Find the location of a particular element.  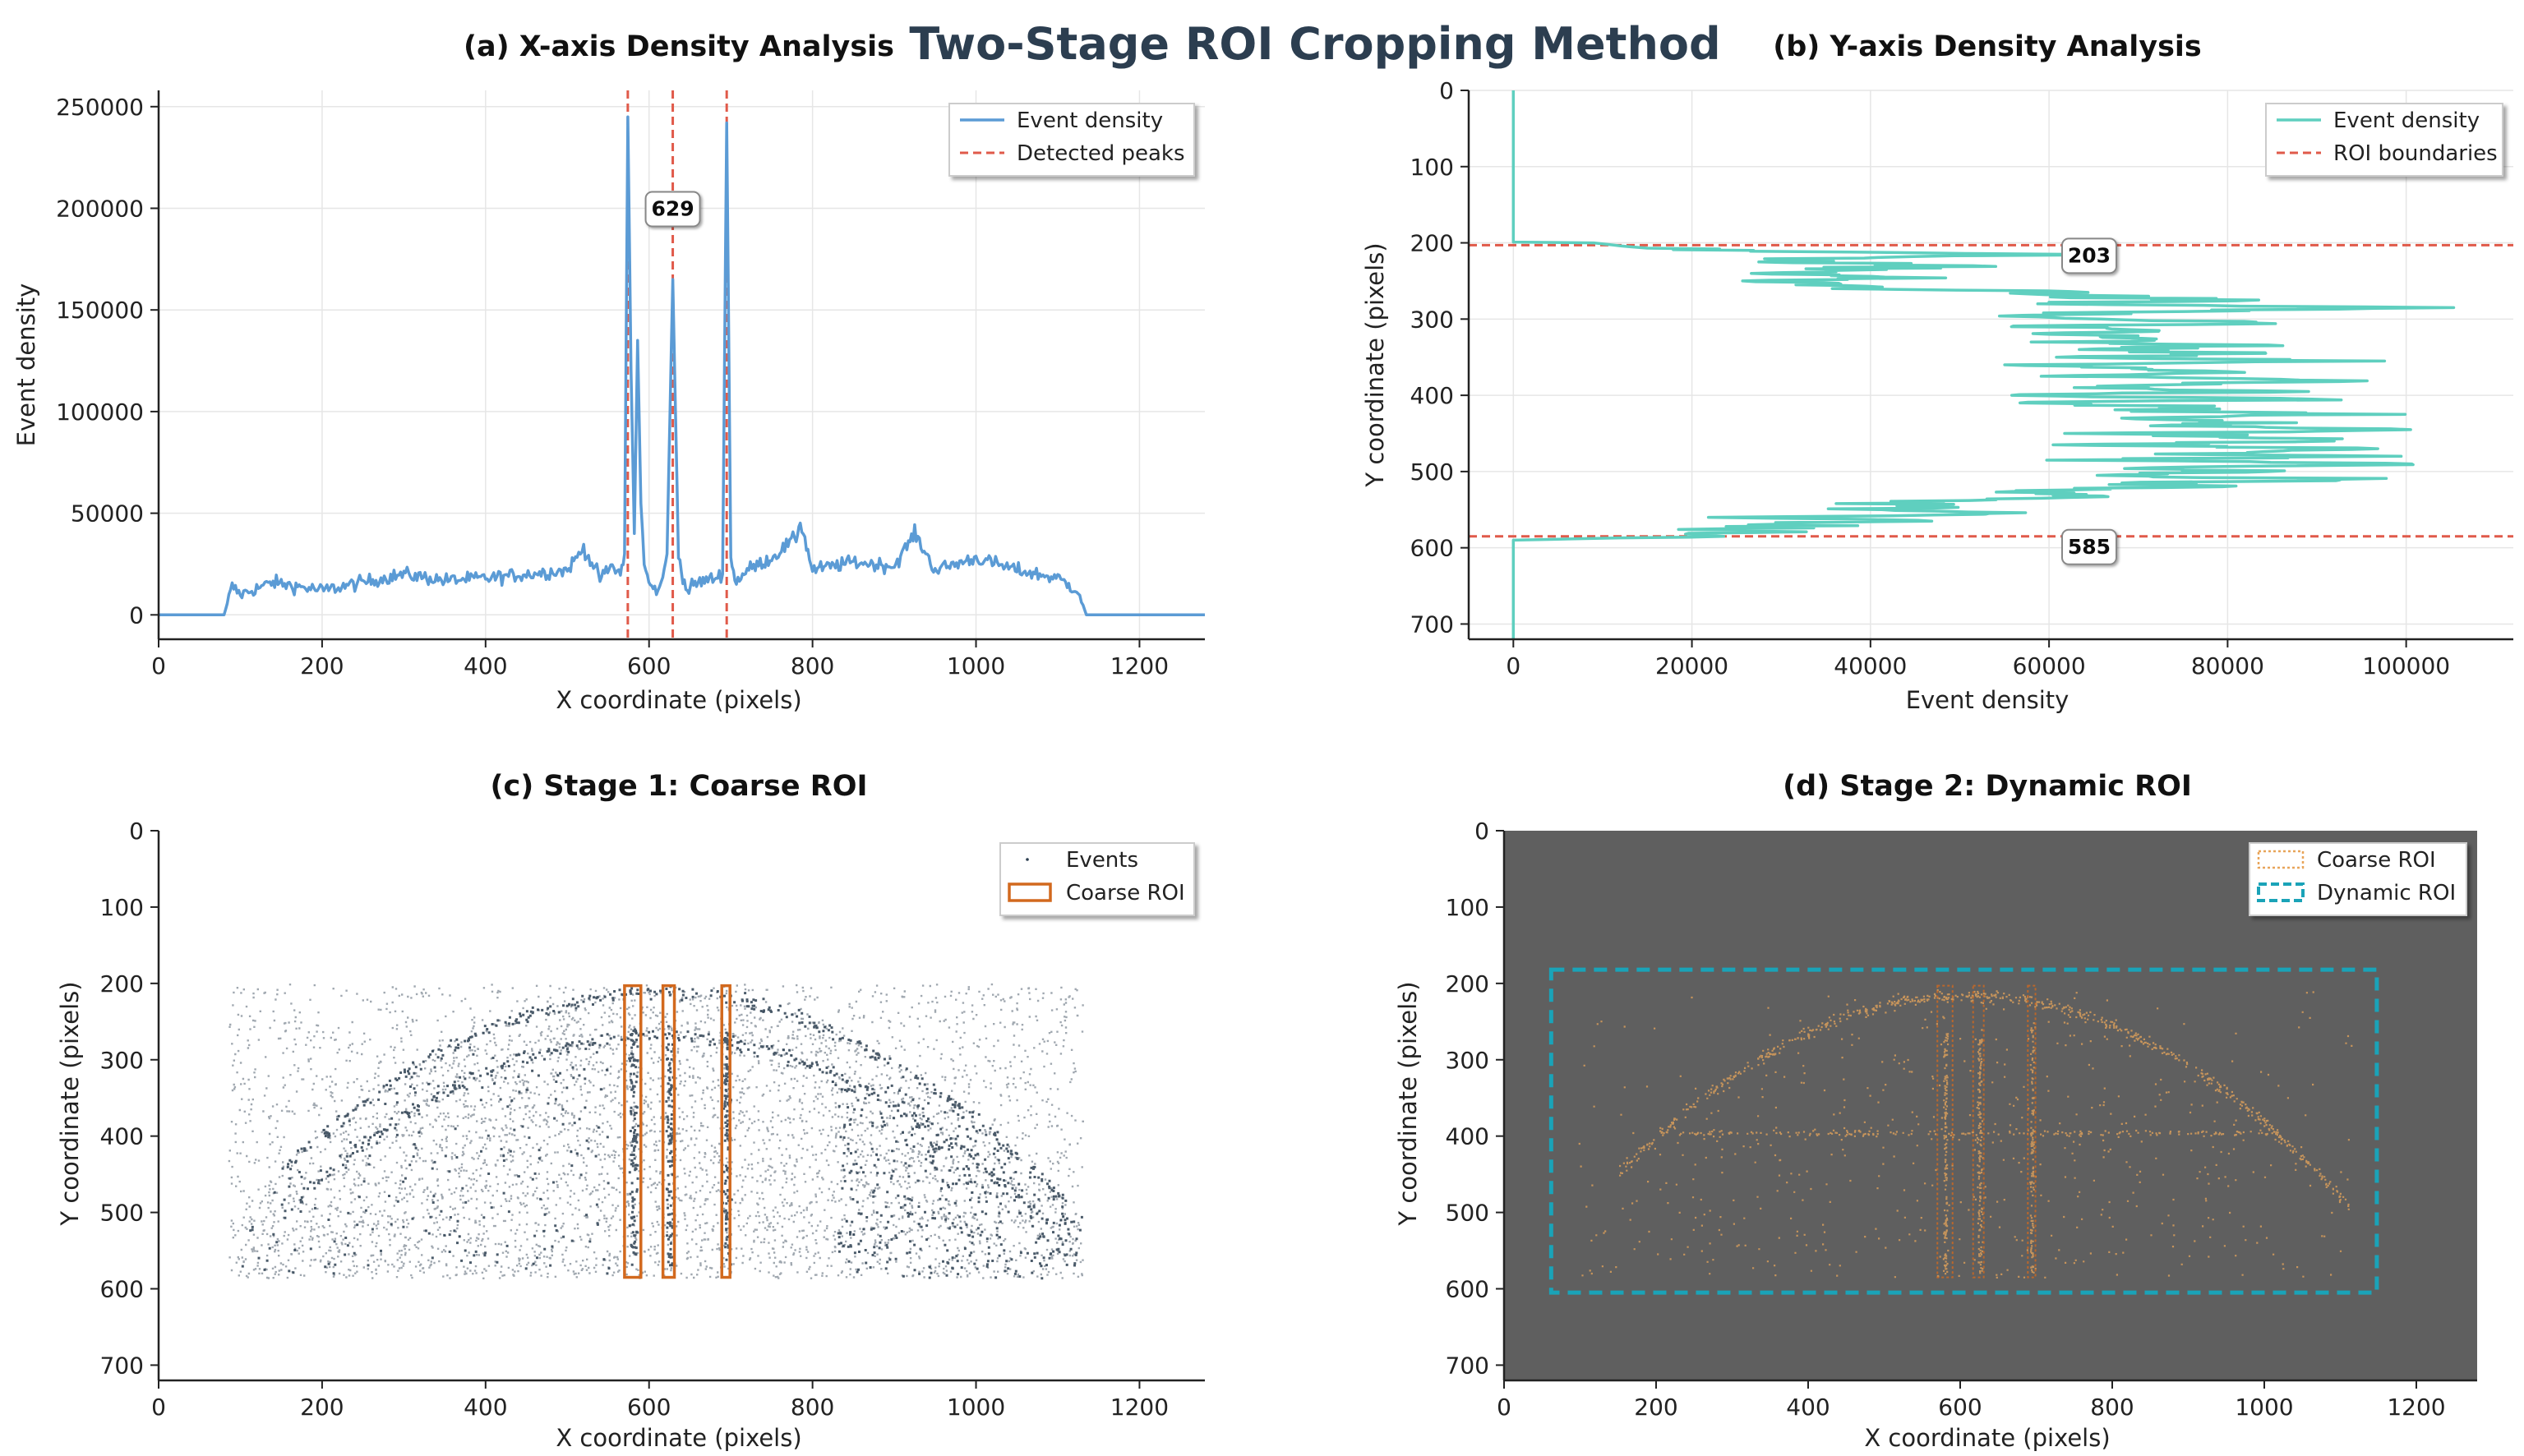

panel-a-title: (a) X-axis Density Analysis is located at coordinates (679, 46).